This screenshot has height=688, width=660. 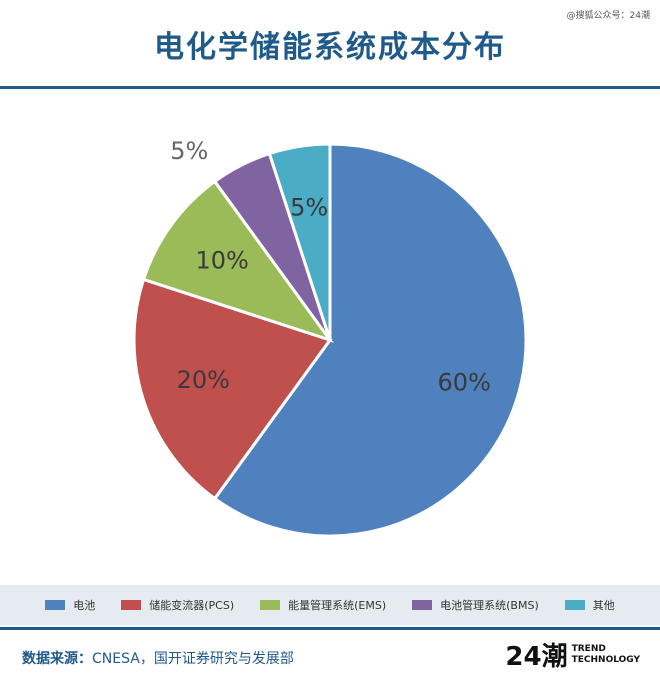 What do you see at coordinates (330, 87) in the screenshot?
I see `title-divider` at bounding box center [330, 87].